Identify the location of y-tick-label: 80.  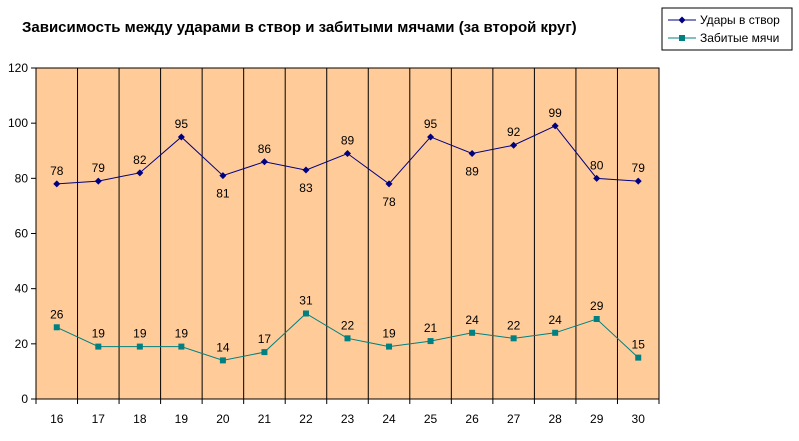
(22, 178).